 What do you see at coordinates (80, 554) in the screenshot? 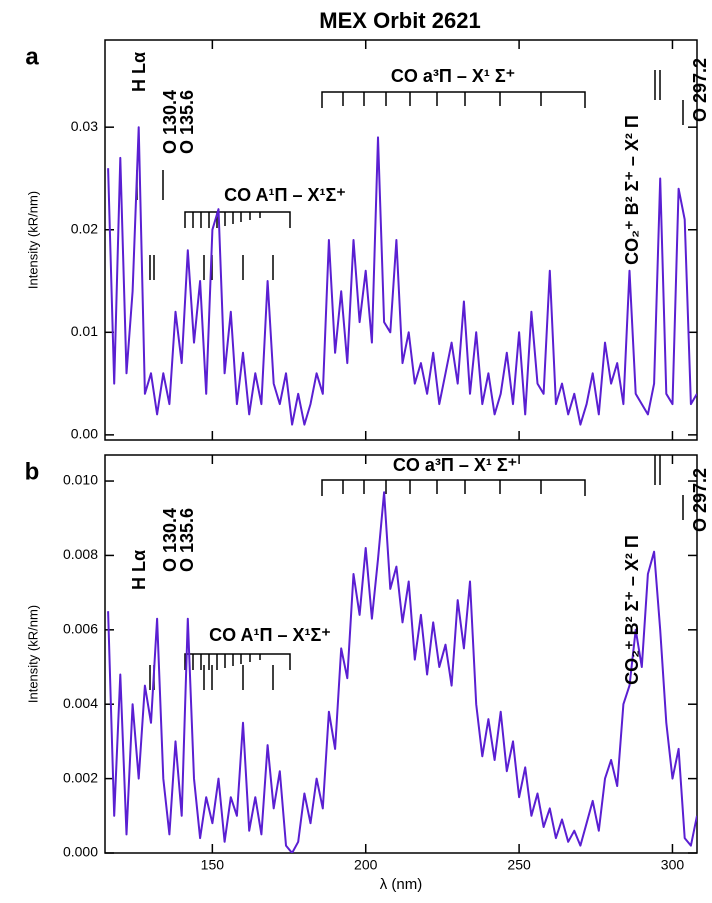
I see `y-tick-label: 0.008` at bounding box center [80, 554].